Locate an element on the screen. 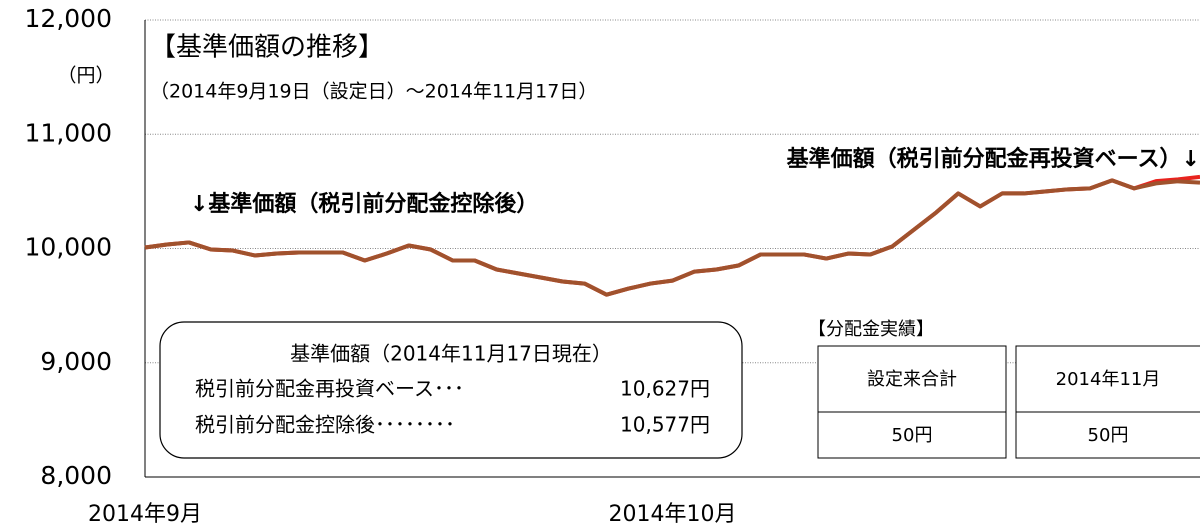  table-header: 設定来合計 is located at coordinates (912, 379).